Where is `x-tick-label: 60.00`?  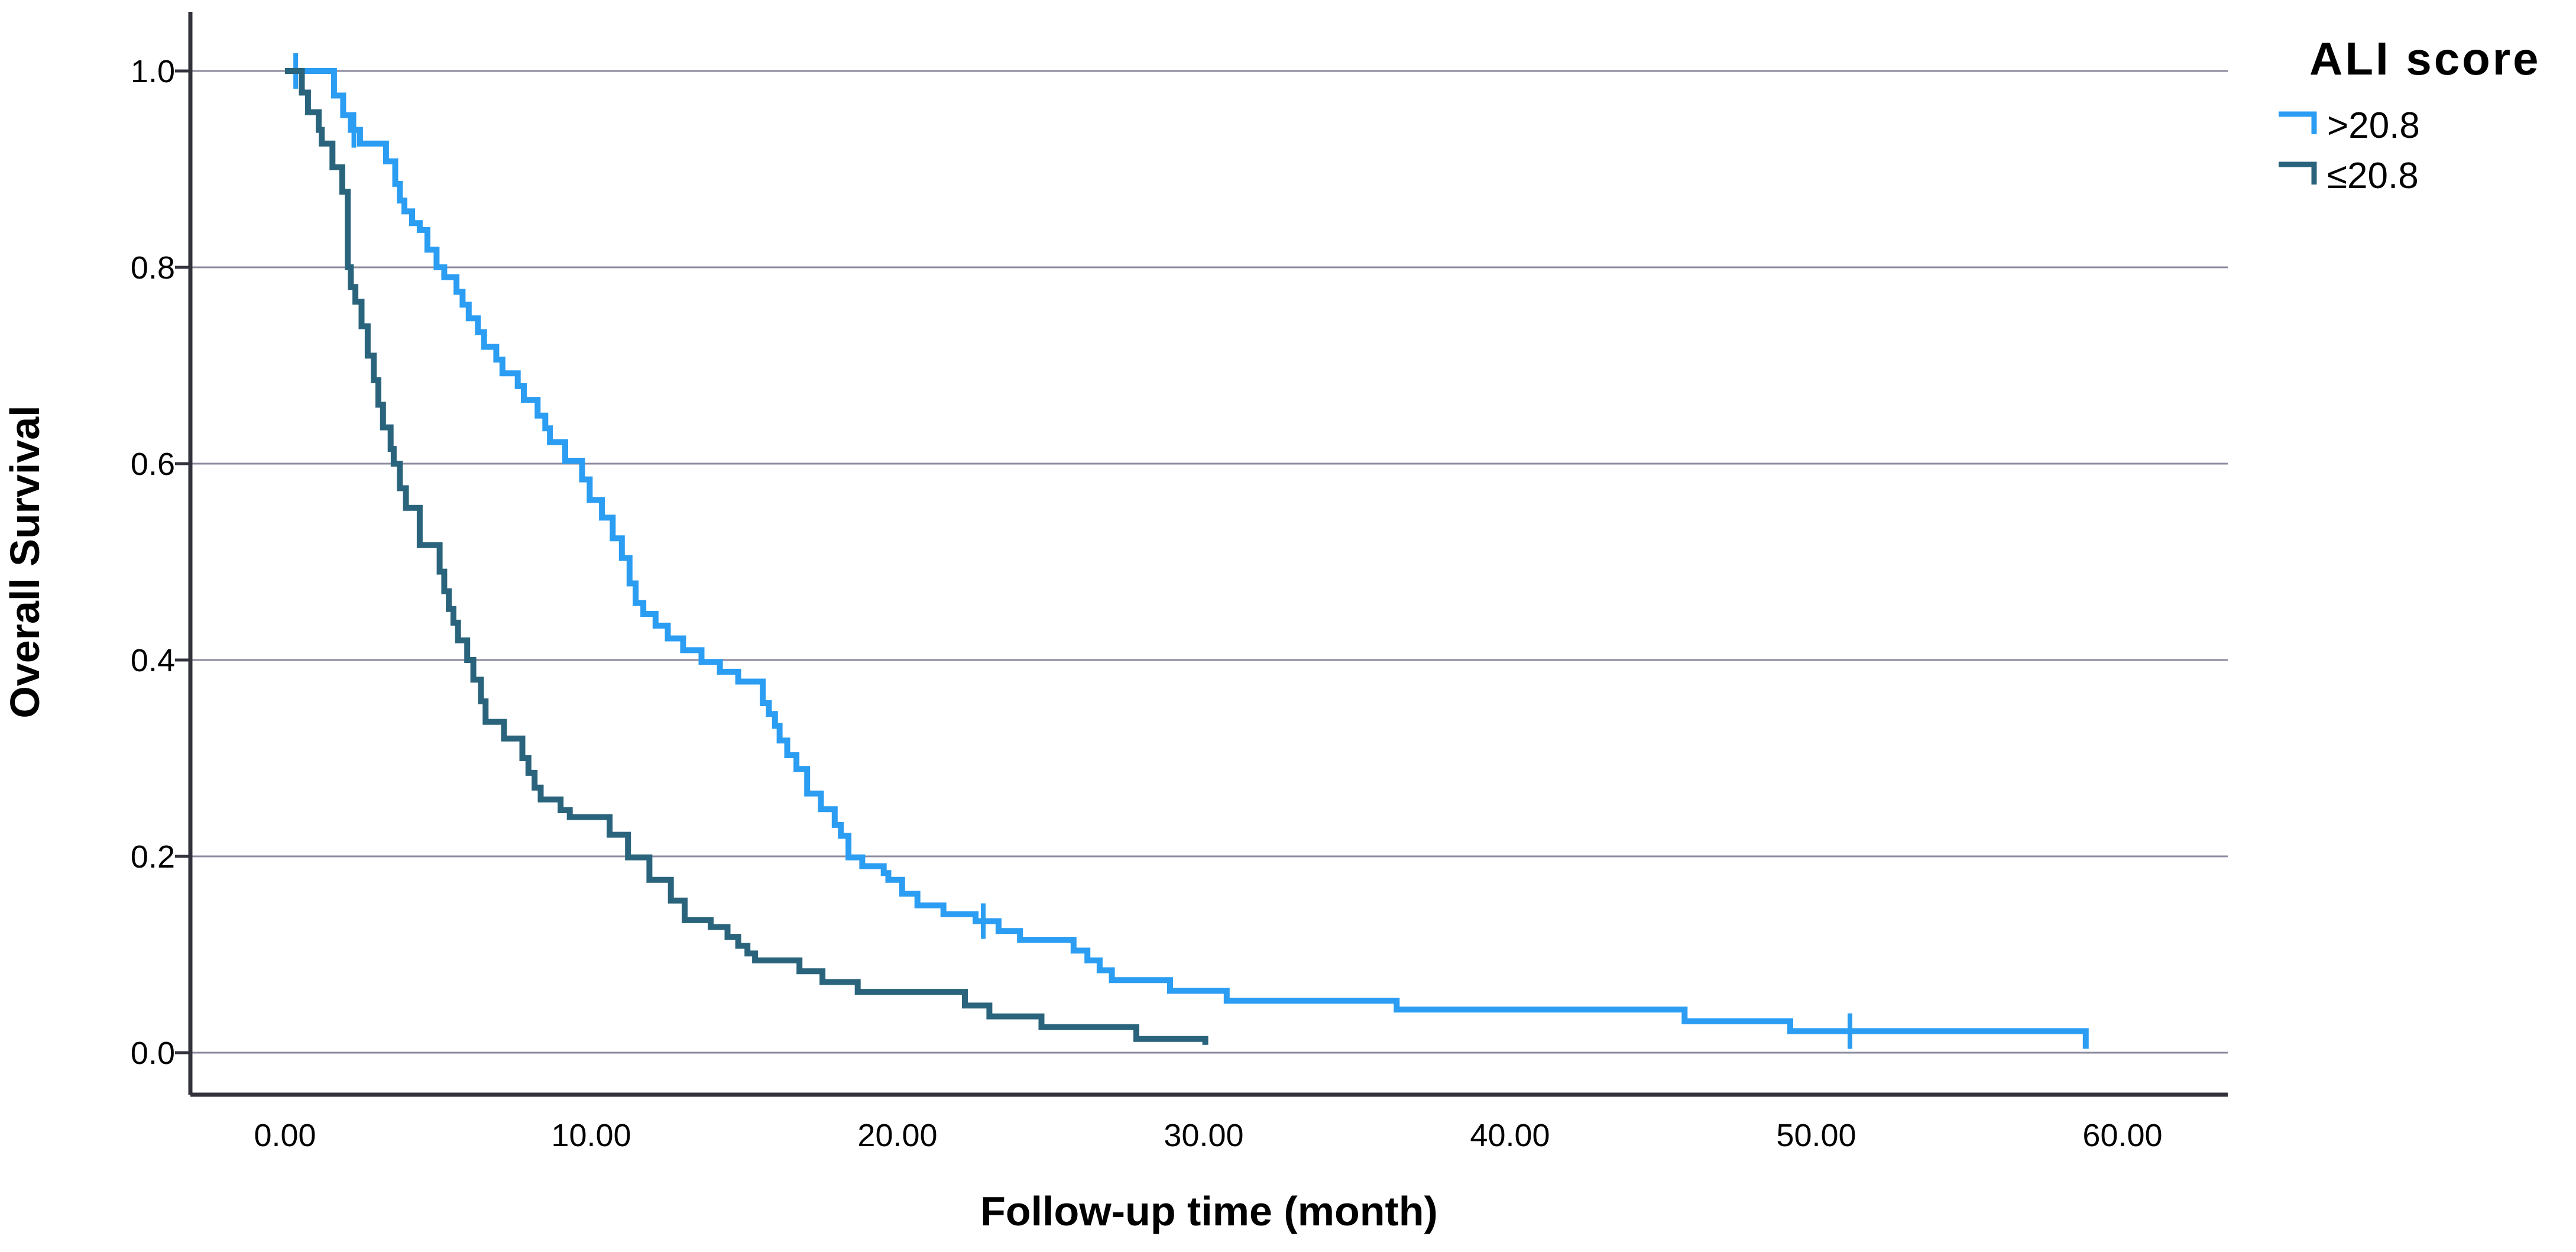 x-tick-label: 60.00 is located at coordinates (2122, 1135).